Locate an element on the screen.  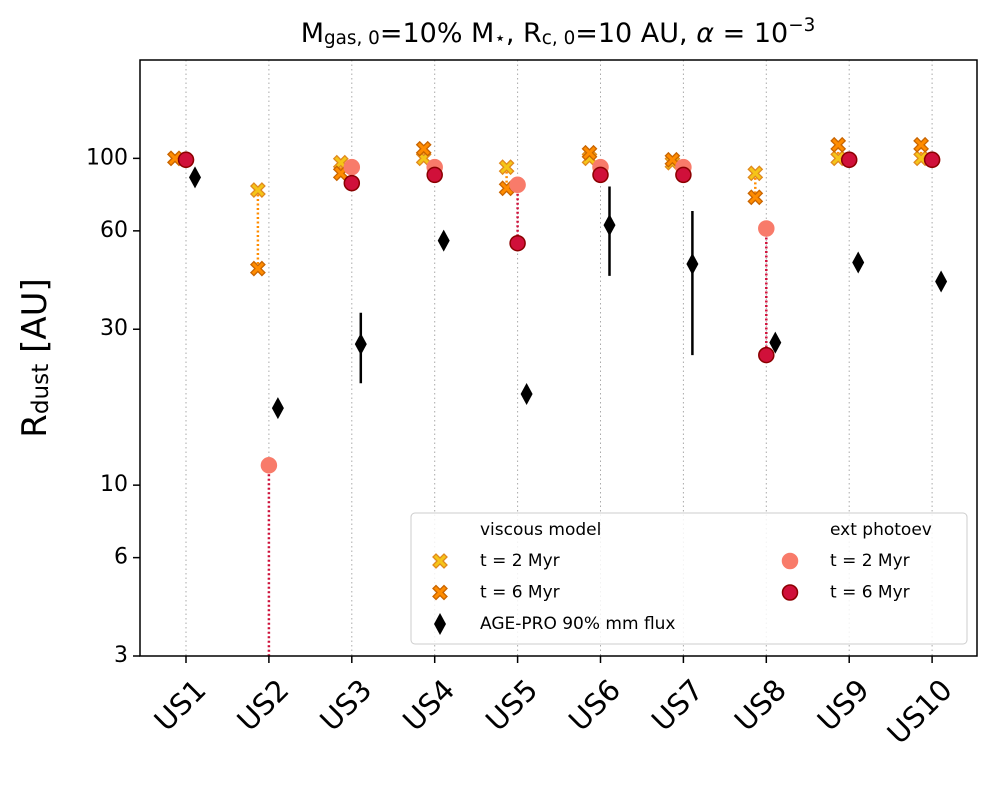
y-tick-label: 30 is located at coordinates (114, 328).